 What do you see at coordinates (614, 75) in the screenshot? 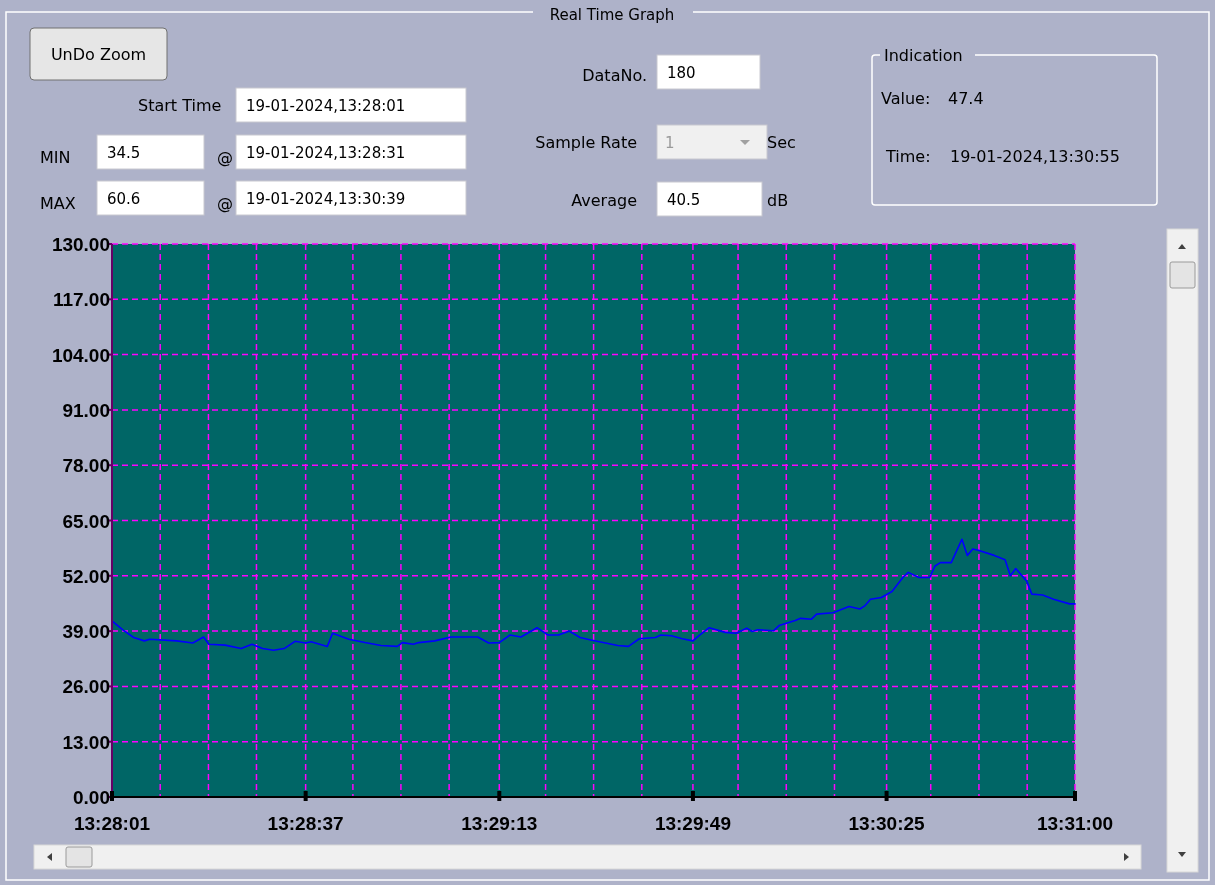
I see `text: DataNo.` at bounding box center [614, 75].